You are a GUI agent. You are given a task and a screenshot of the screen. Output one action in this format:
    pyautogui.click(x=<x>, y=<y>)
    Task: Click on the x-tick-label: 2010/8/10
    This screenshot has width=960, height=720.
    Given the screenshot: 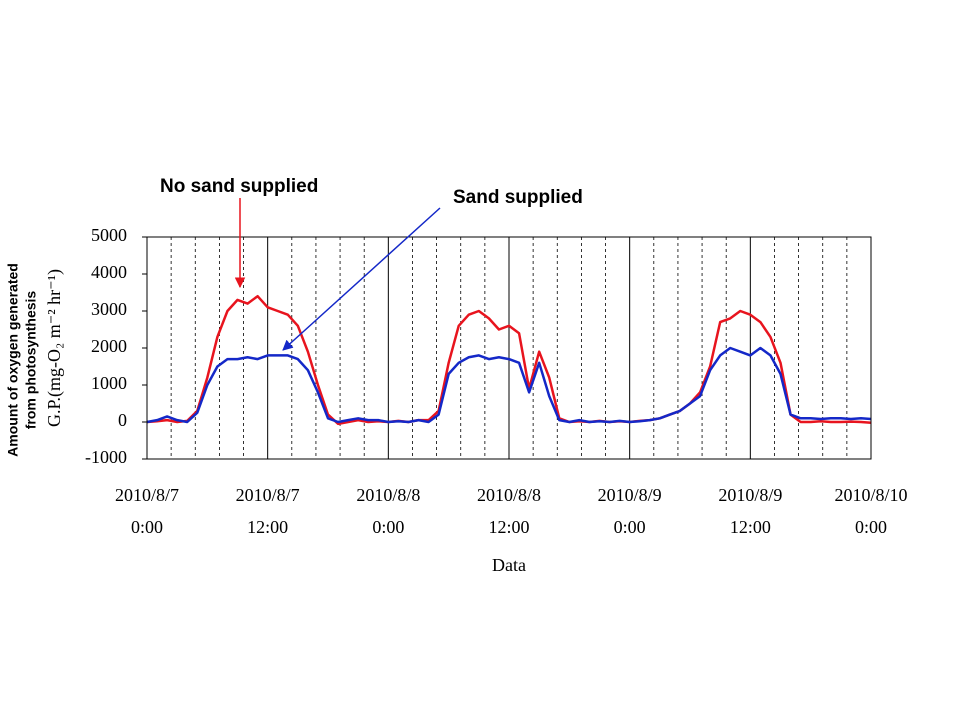 What is the action you would take?
    pyautogui.click(x=870, y=495)
    